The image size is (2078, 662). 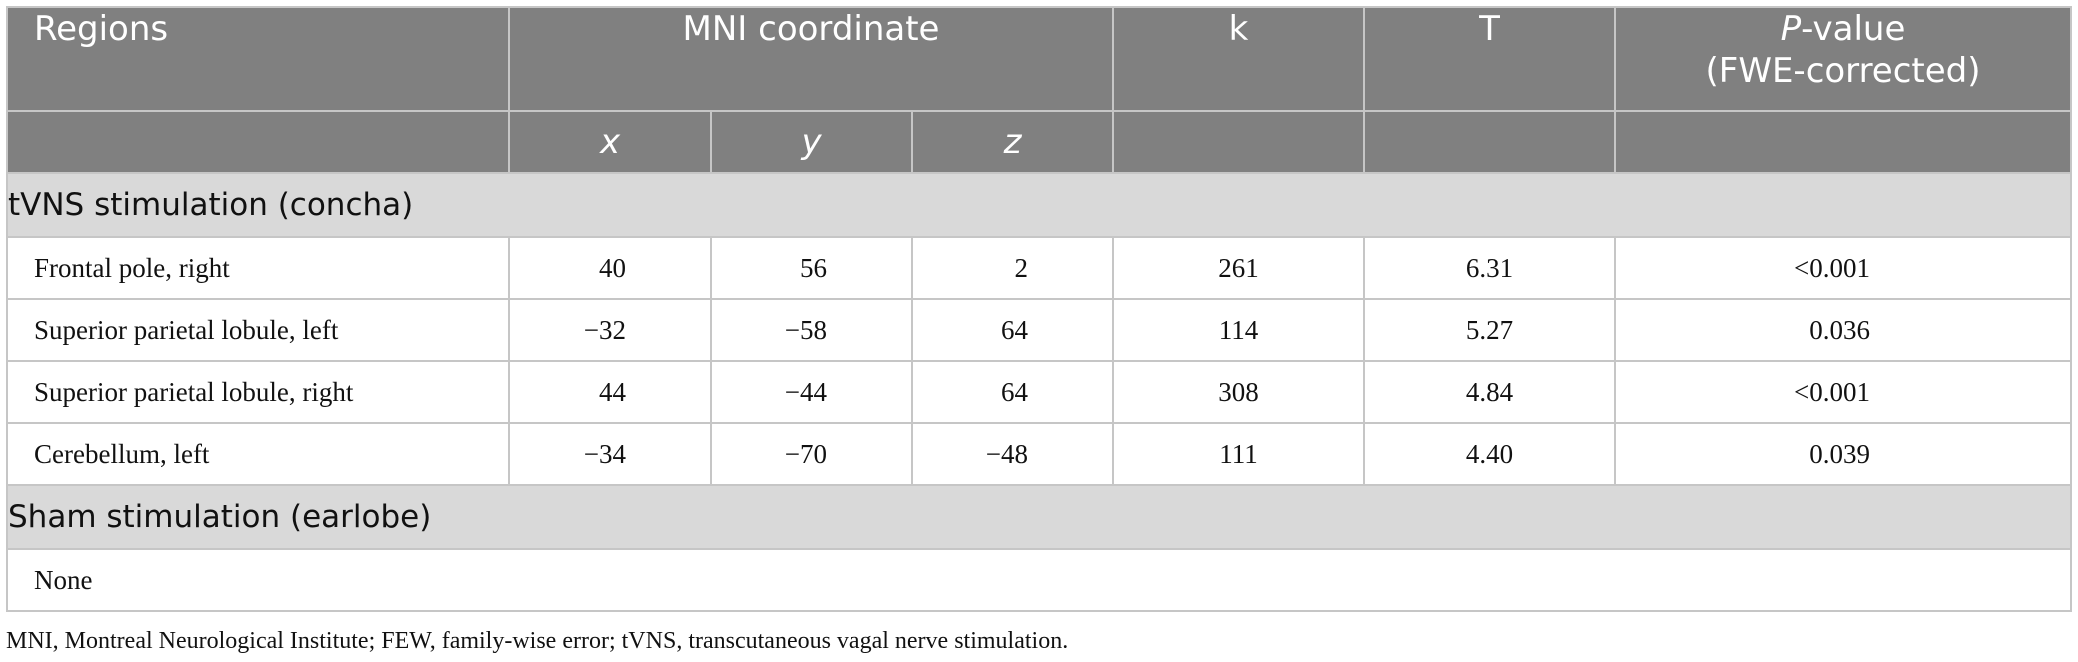 What do you see at coordinates (258, 392) in the screenshot?
I see `region-cell: Superior parietal lobule, right` at bounding box center [258, 392].